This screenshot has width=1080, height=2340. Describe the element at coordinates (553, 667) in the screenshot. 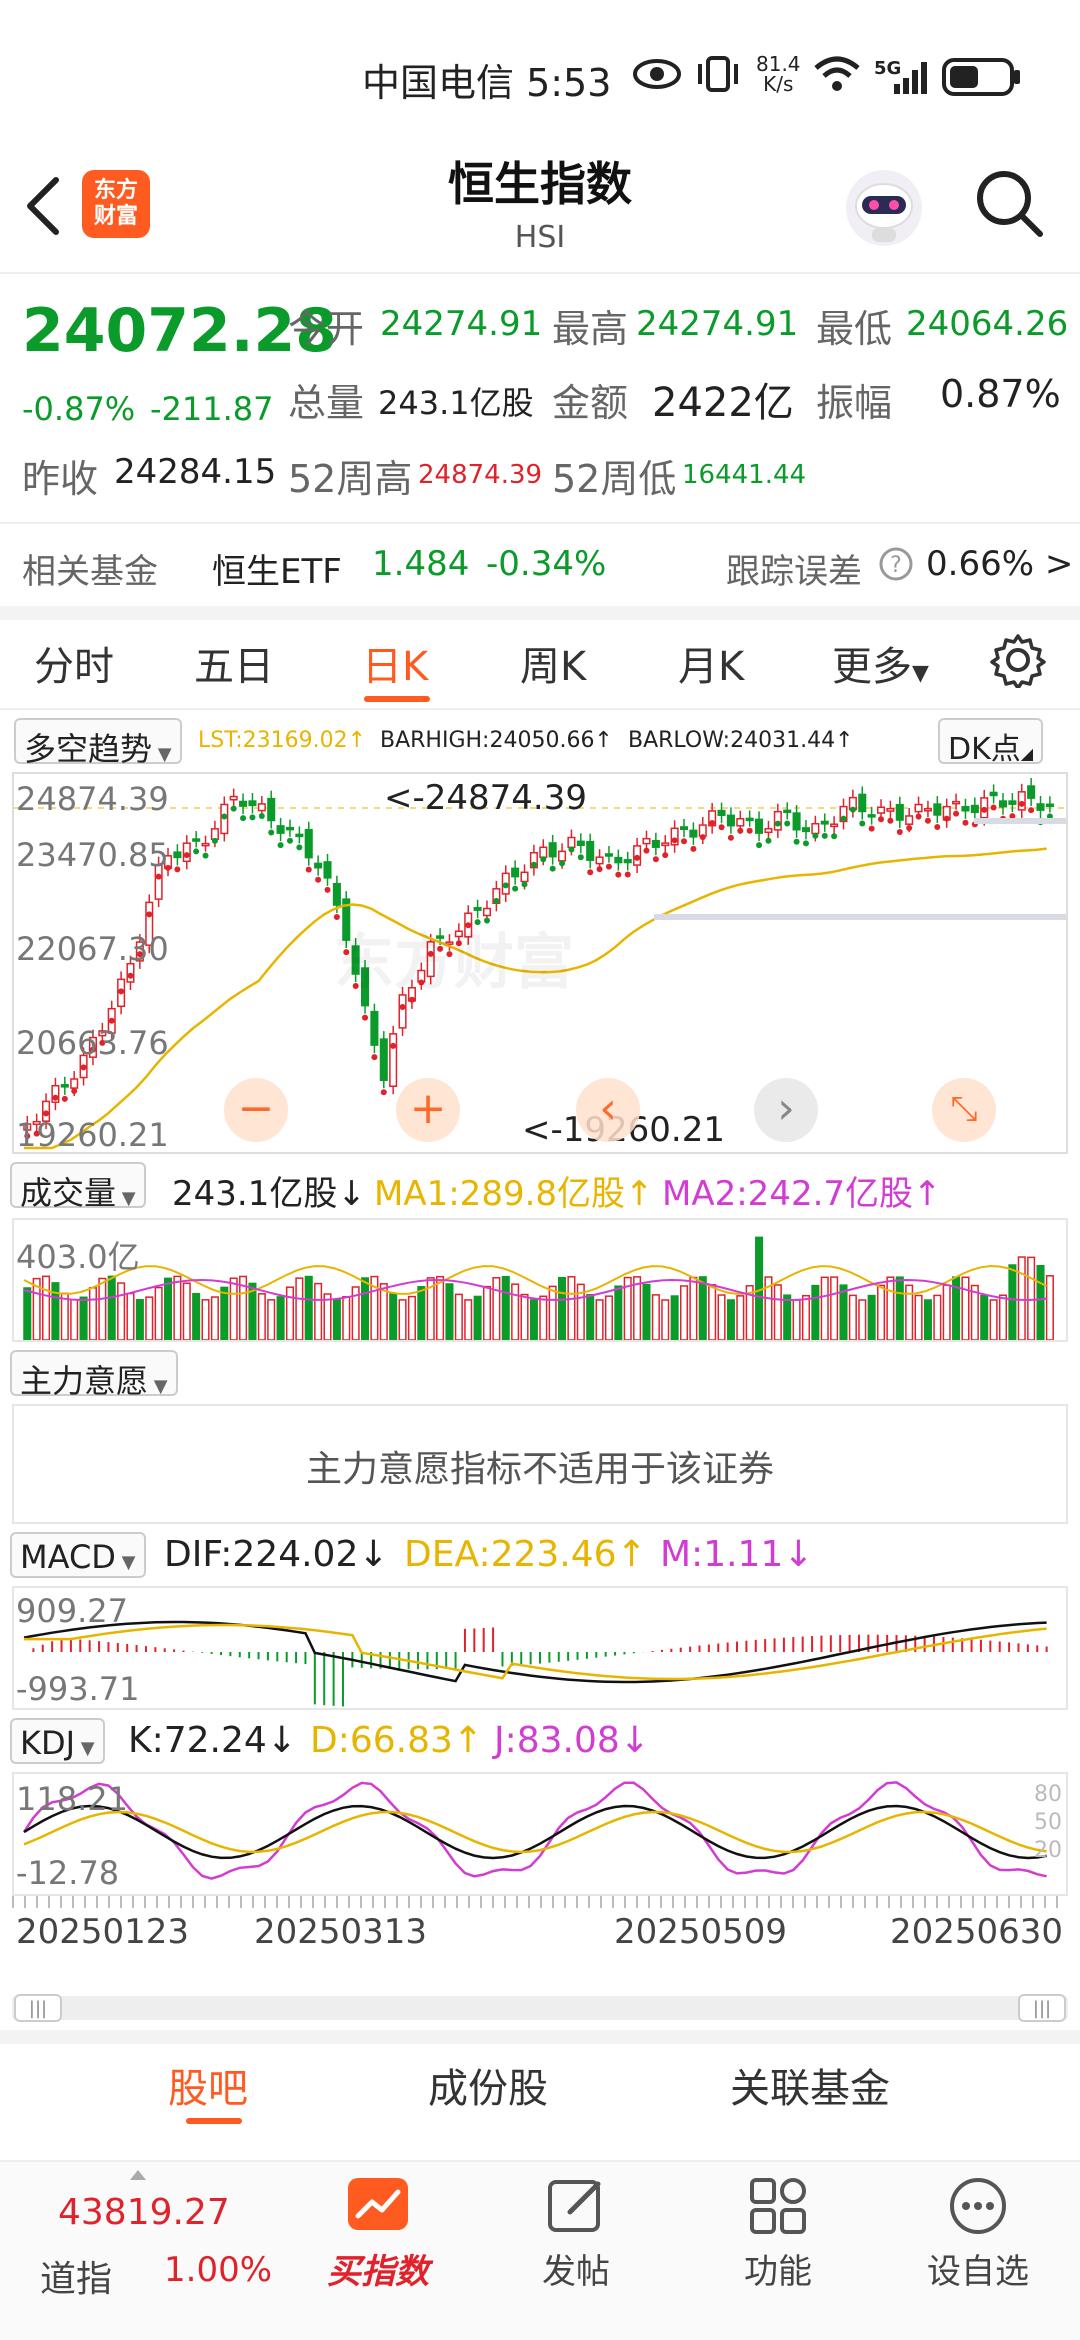

I see `tab-weekly-k: 周K` at that location.